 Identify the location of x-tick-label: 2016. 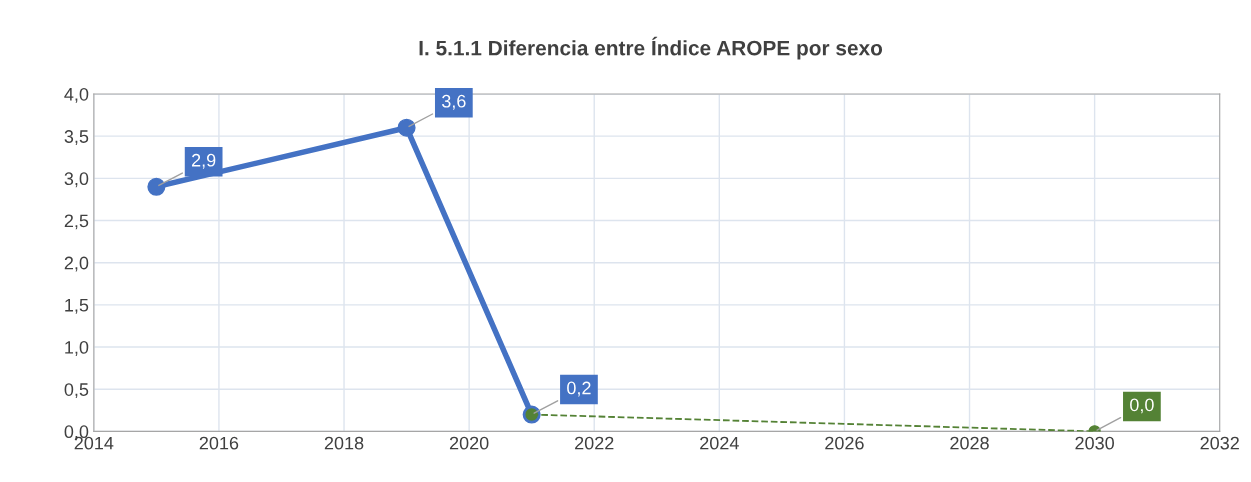
(219, 443).